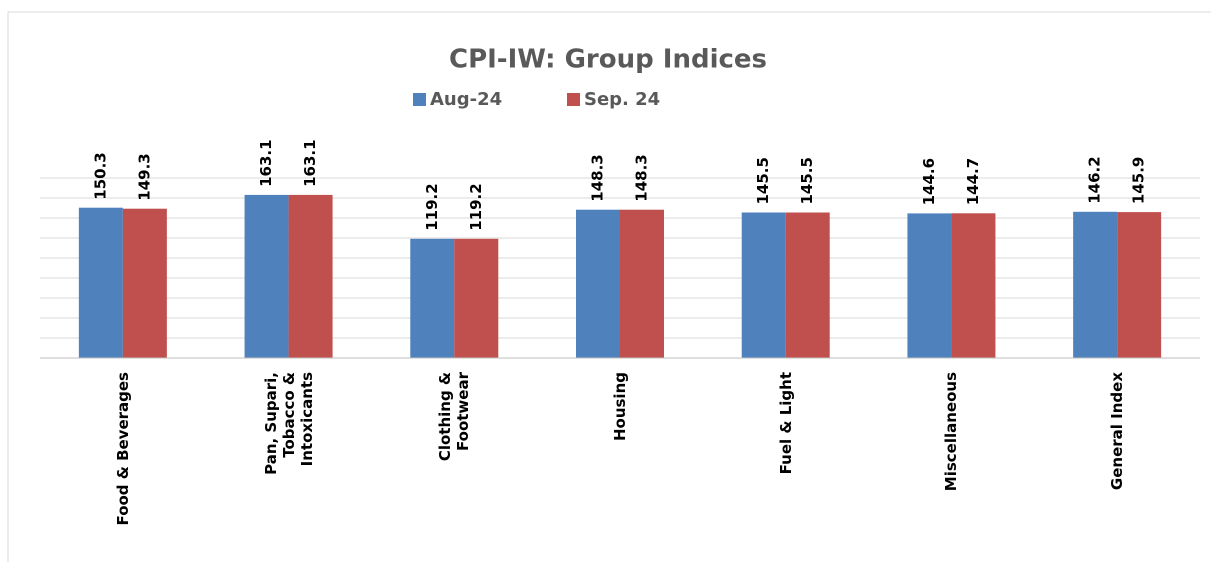 This screenshot has width=1211, height=562. I want to click on data-label: 145.9, so click(1139, 180).